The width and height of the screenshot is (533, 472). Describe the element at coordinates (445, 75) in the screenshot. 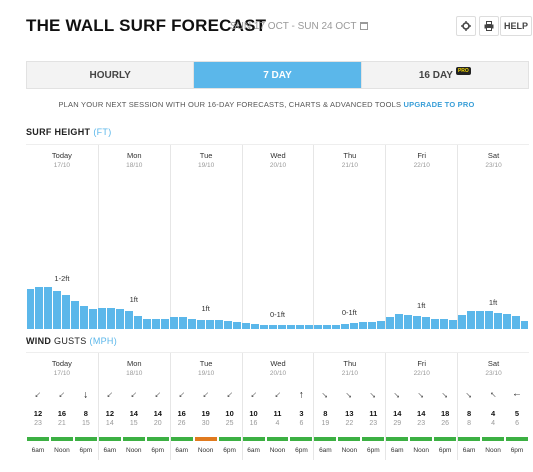

I see `tab-16-day: 16 DAY PRO` at that location.